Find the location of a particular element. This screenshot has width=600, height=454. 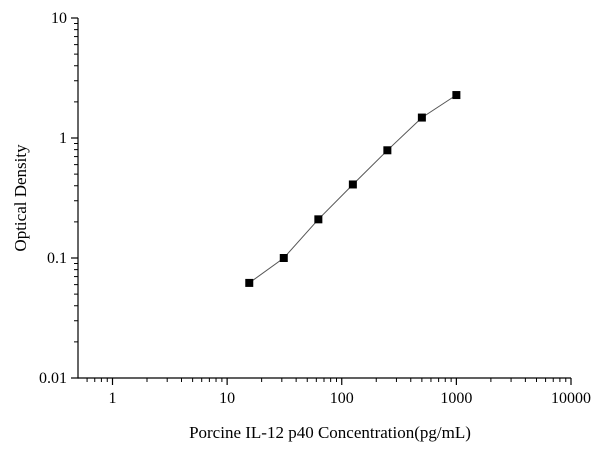

x-tick-label-2: 100 is located at coordinates (342, 398).